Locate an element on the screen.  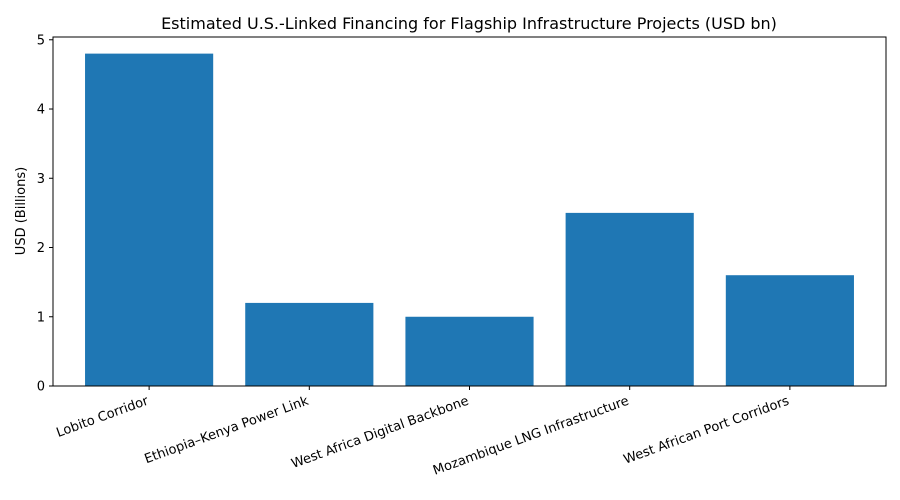
x-tick-label: West African Port Corridors is located at coordinates (707, 431).